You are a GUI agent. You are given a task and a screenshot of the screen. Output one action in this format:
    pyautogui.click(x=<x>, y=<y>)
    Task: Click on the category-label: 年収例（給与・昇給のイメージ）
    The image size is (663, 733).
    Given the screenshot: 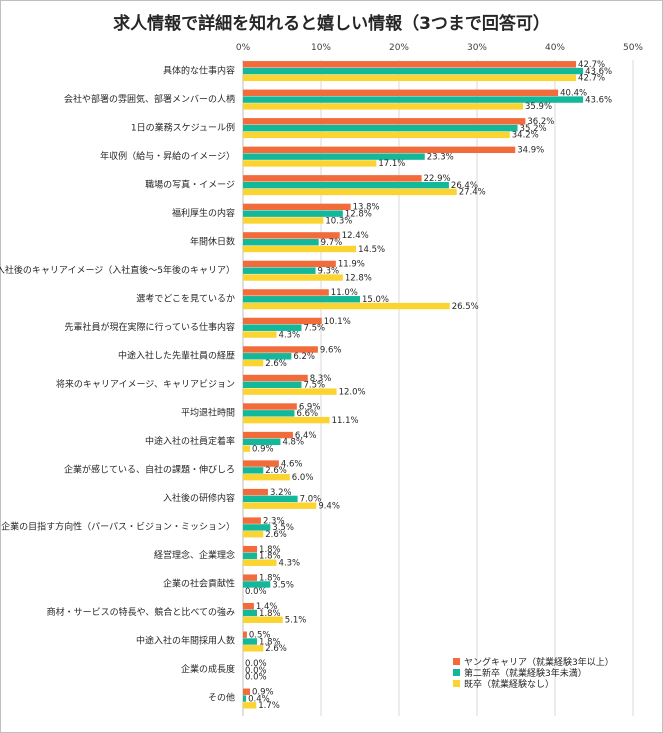 What is the action you would take?
    pyautogui.click(x=167, y=156)
    